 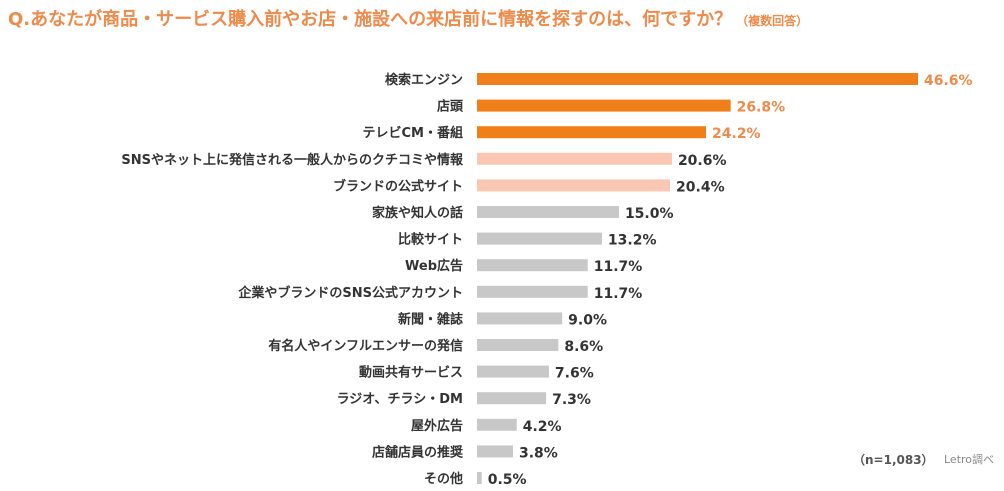 I want to click on category-label: 家族や知人の話, so click(x=417, y=213).